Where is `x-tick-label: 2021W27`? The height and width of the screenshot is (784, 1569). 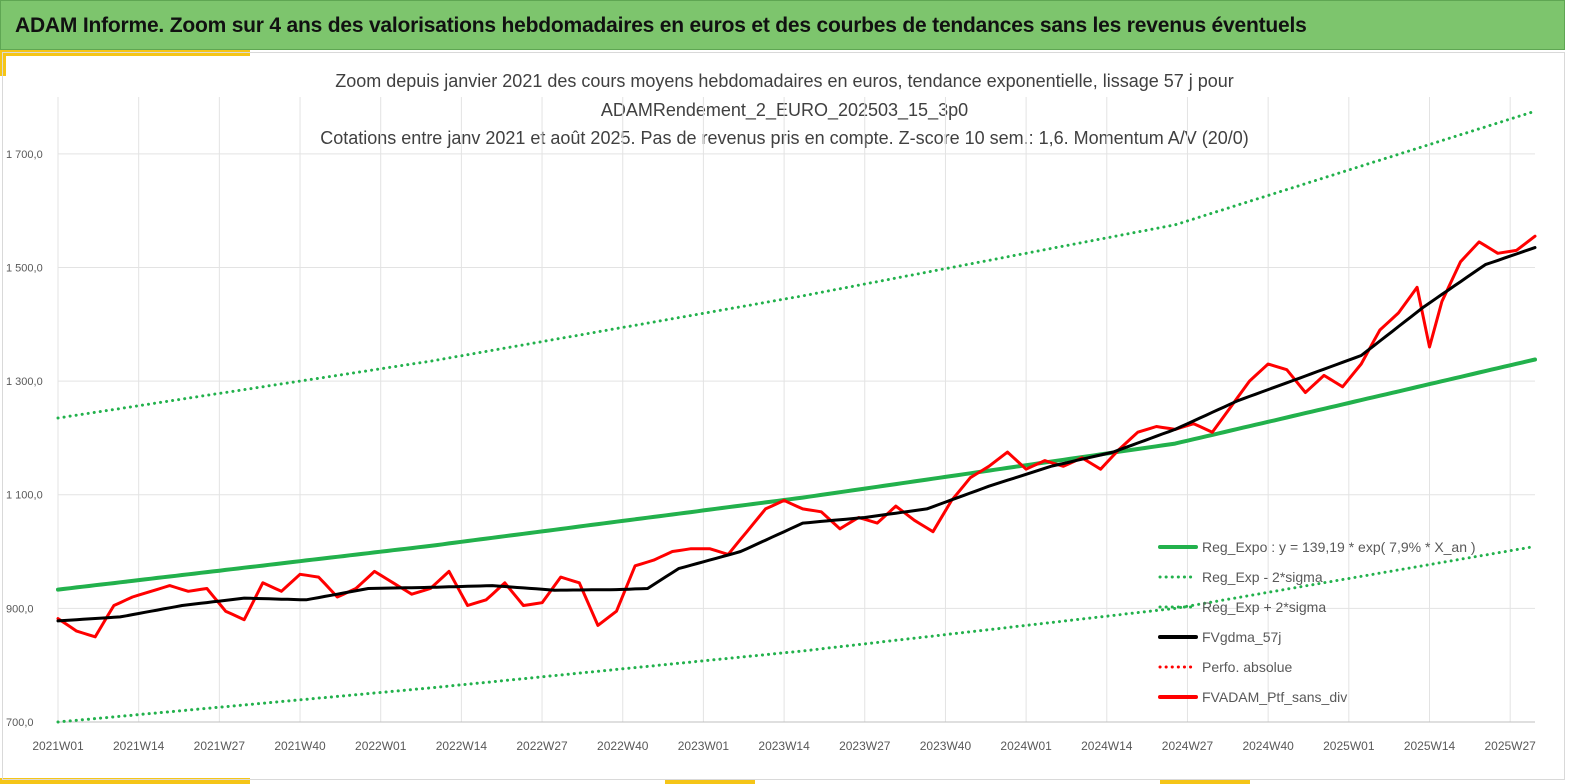
x-tick-label: 2021W27 is located at coordinates (220, 746).